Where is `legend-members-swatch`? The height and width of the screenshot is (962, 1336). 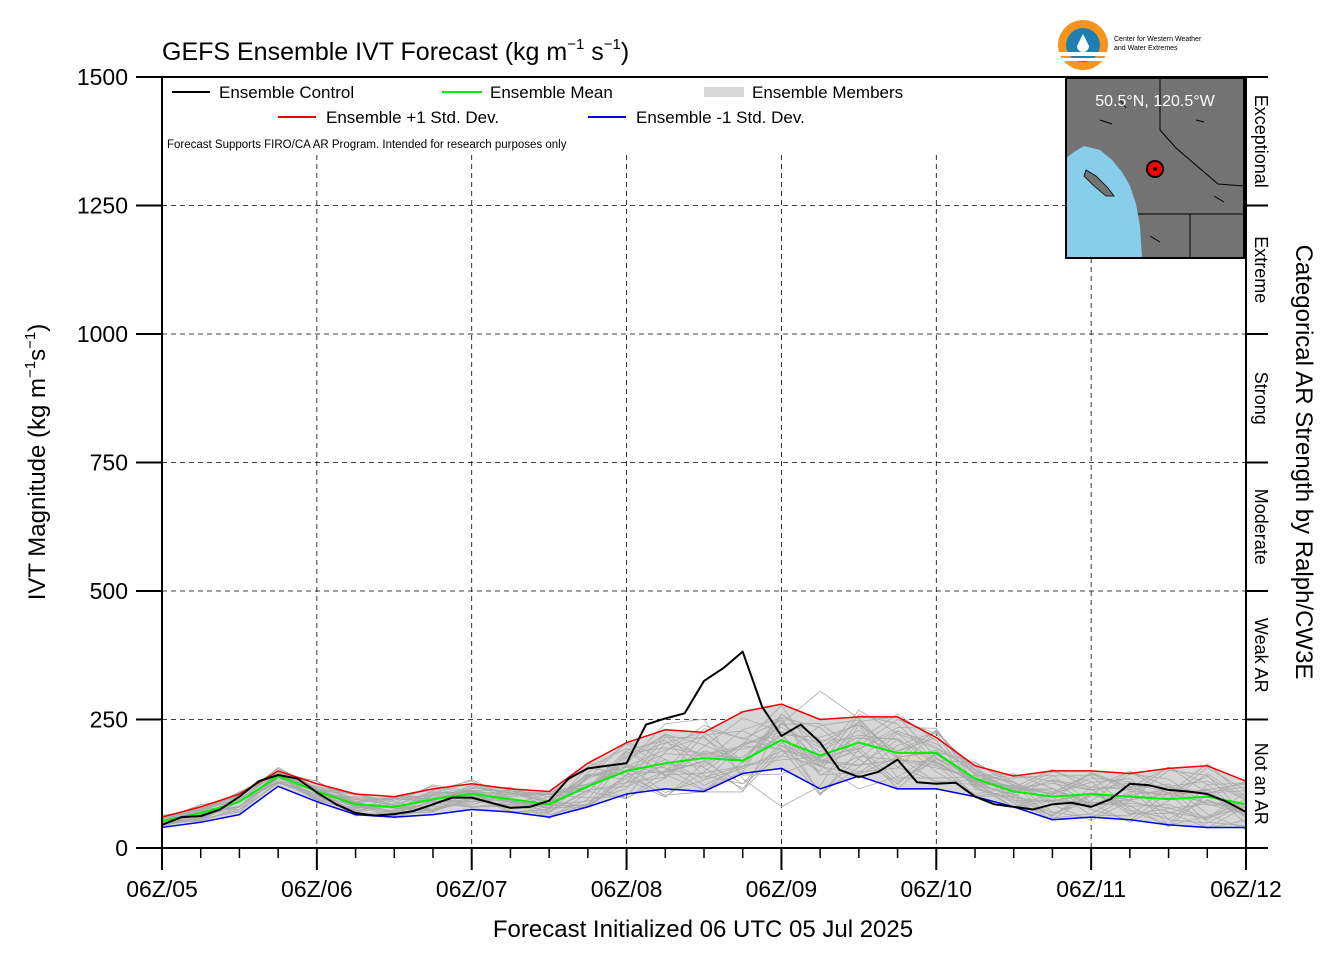 legend-members-swatch is located at coordinates (724, 92).